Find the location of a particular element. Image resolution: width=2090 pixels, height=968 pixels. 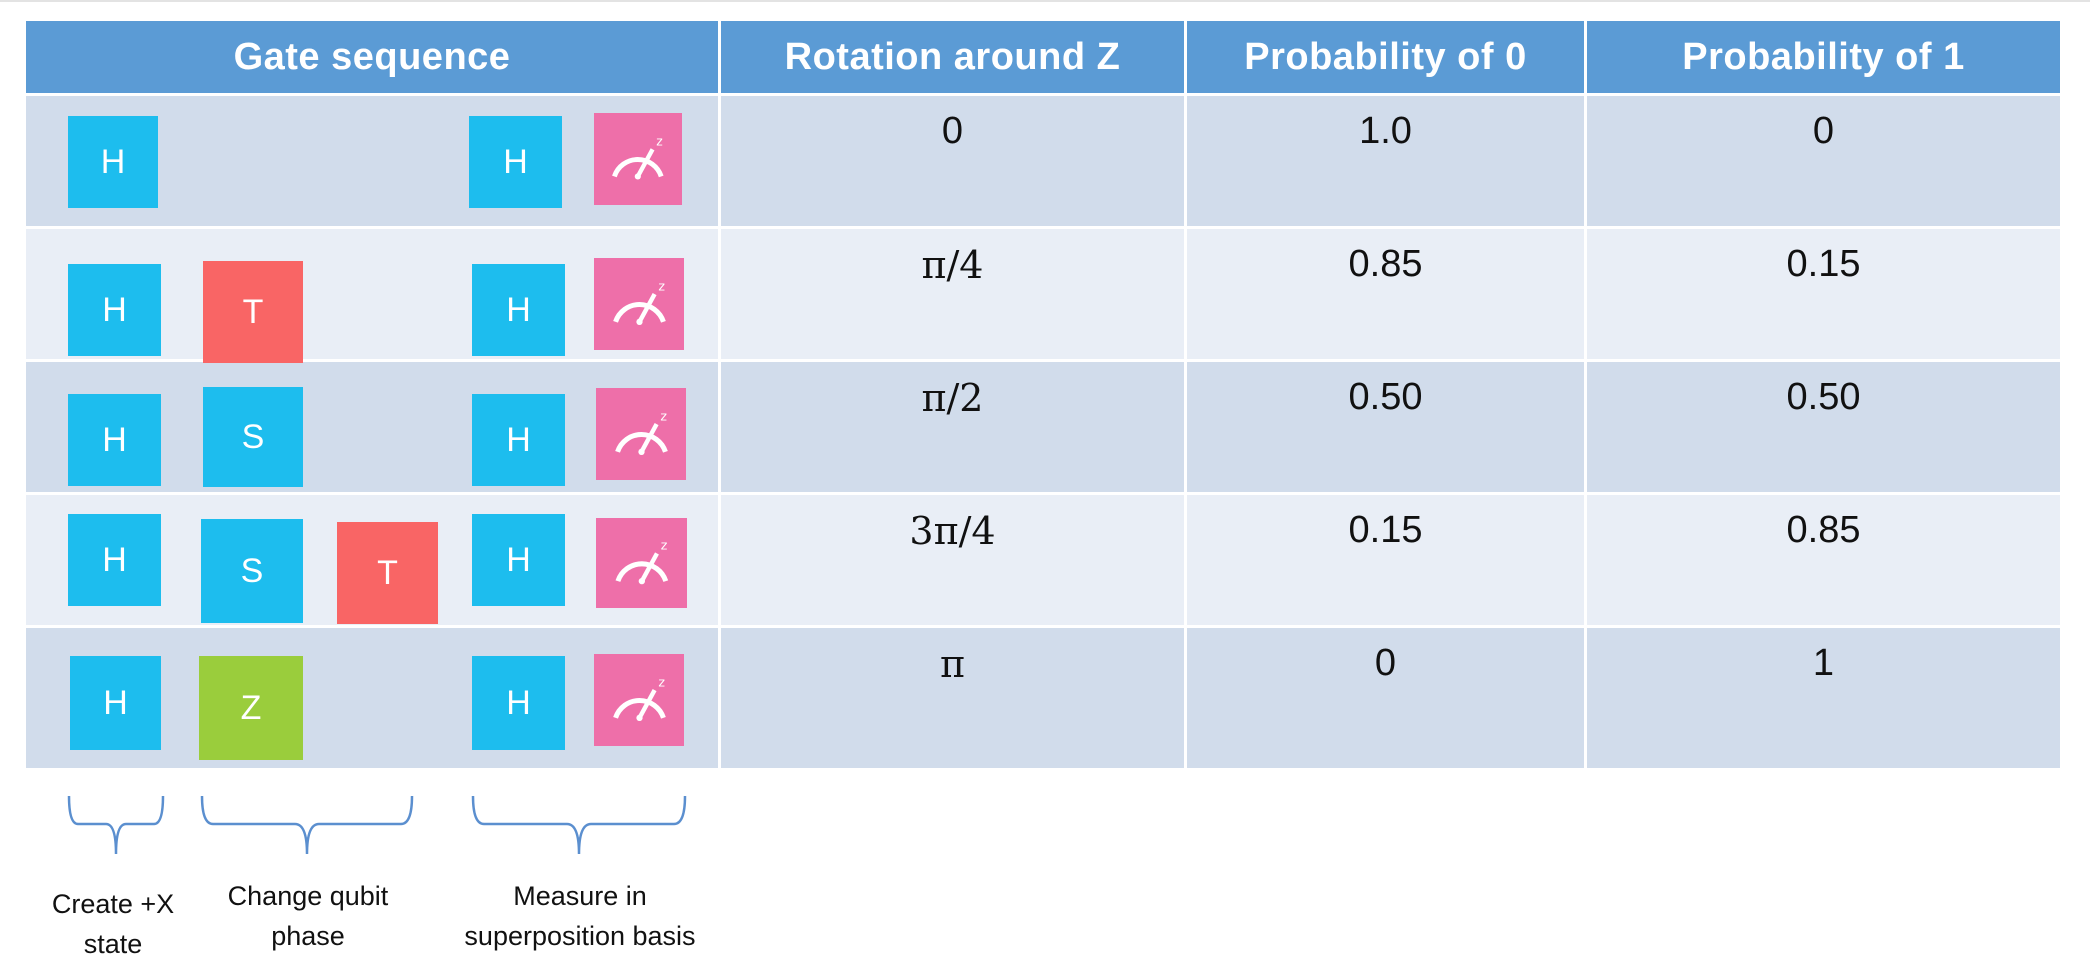

caption-measure-line2: superposition basis is located at coordinates (580, 936).